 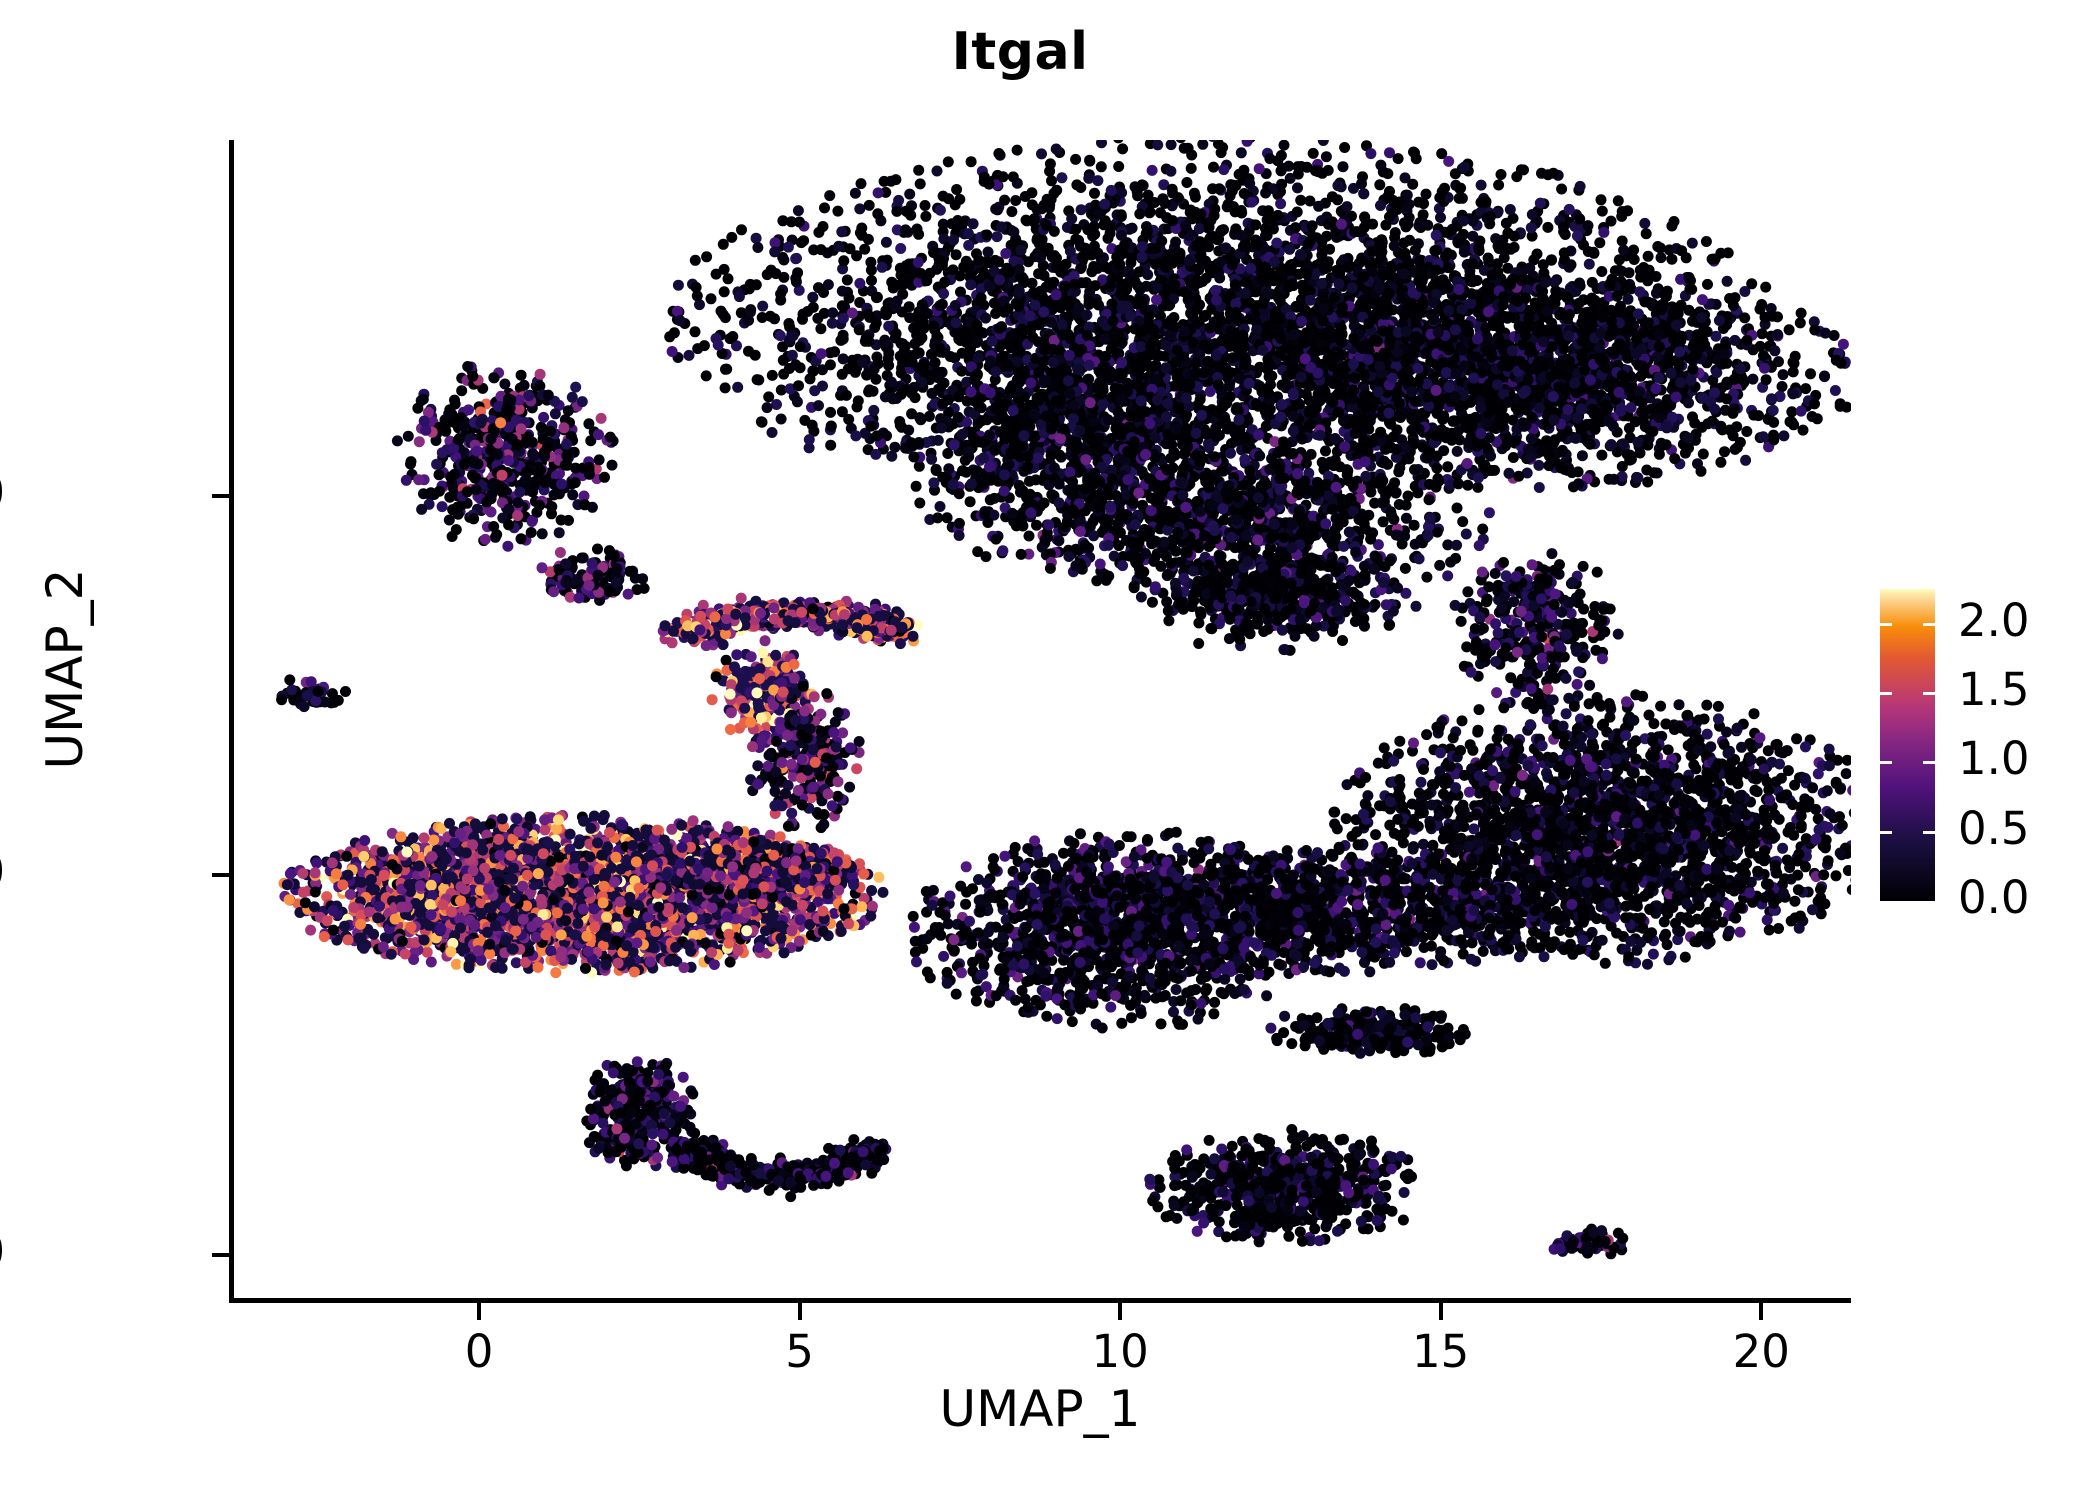 What do you see at coordinates (65, 669) in the screenshot?
I see `y-axis-label: UMAP_2` at bounding box center [65, 669].